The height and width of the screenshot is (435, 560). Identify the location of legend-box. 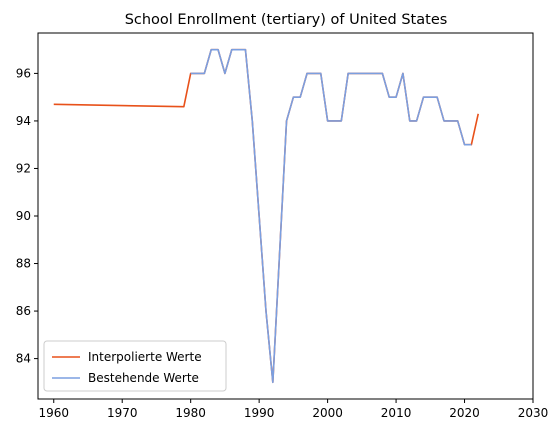
(135, 366).